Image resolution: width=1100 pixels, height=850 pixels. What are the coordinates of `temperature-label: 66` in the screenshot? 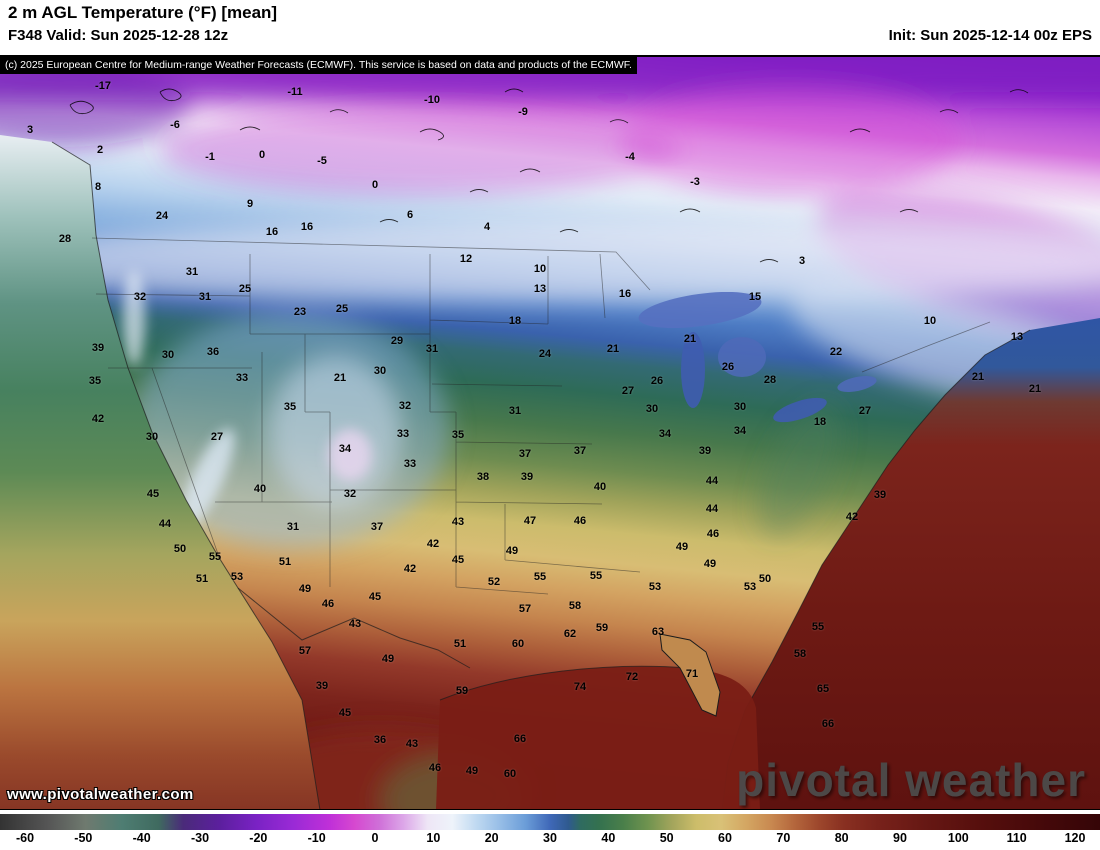 It's located at (828, 724).